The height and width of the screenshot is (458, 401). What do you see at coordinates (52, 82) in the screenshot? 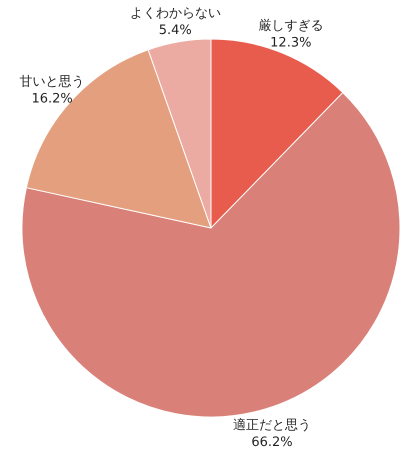
I see `slice-label: 甘いと思う` at bounding box center [52, 82].